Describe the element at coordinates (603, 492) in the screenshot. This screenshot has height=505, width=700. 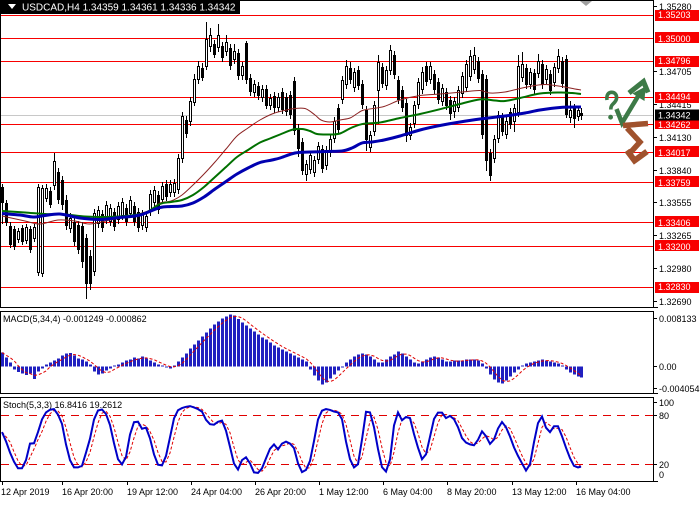
I see `svg-text: 16 May 04:00` at that location.